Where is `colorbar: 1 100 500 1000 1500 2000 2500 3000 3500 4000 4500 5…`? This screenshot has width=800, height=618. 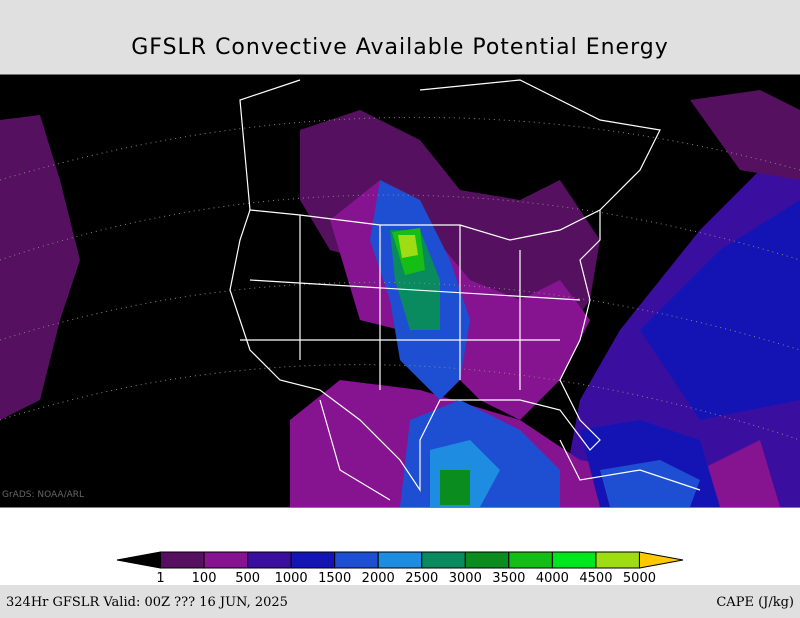 colorbar: 1 100 500 1000 1500 2000 2500 3000 3500 4000 4500 5… is located at coordinates (400, 568).